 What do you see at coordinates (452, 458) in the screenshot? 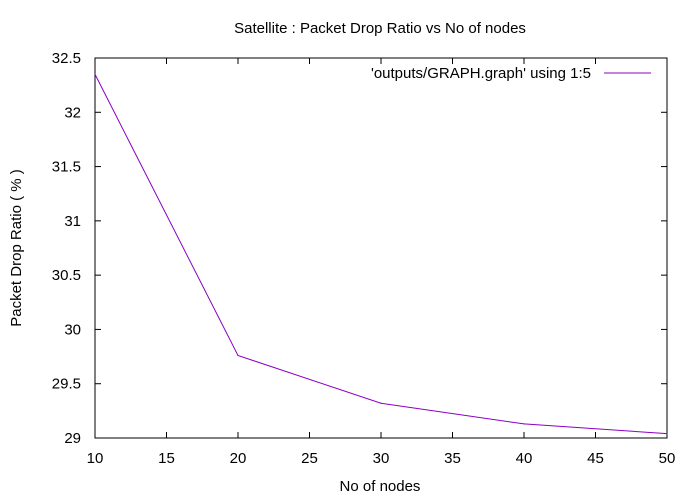
I see `x-tick-label: 35` at bounding box center [452, 458].